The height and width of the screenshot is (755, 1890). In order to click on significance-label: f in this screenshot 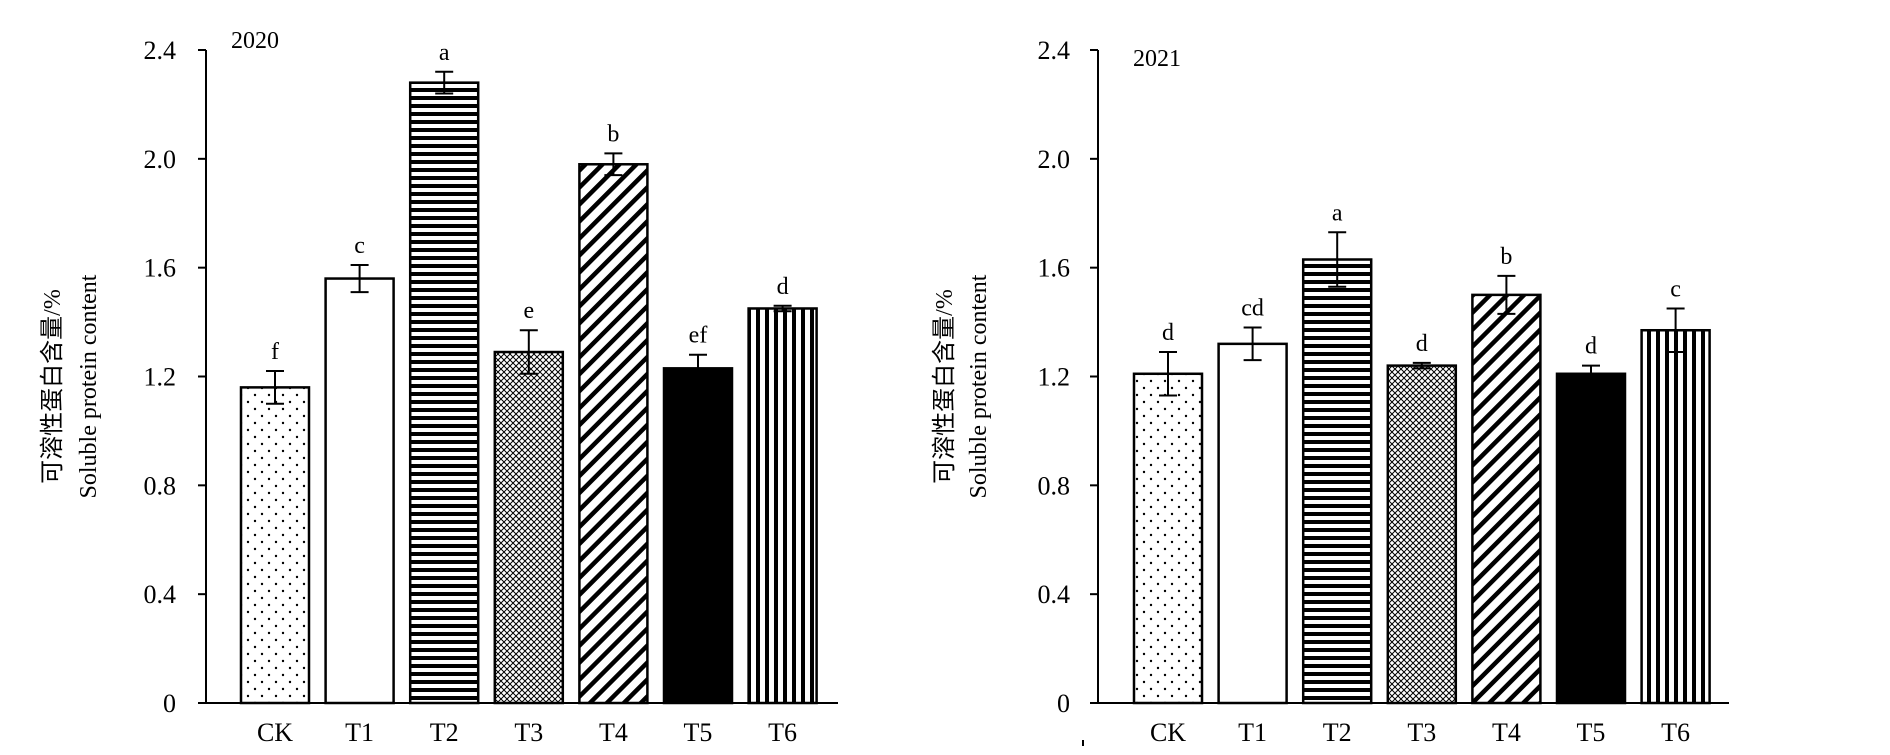, I will do `click(275, 352)`.